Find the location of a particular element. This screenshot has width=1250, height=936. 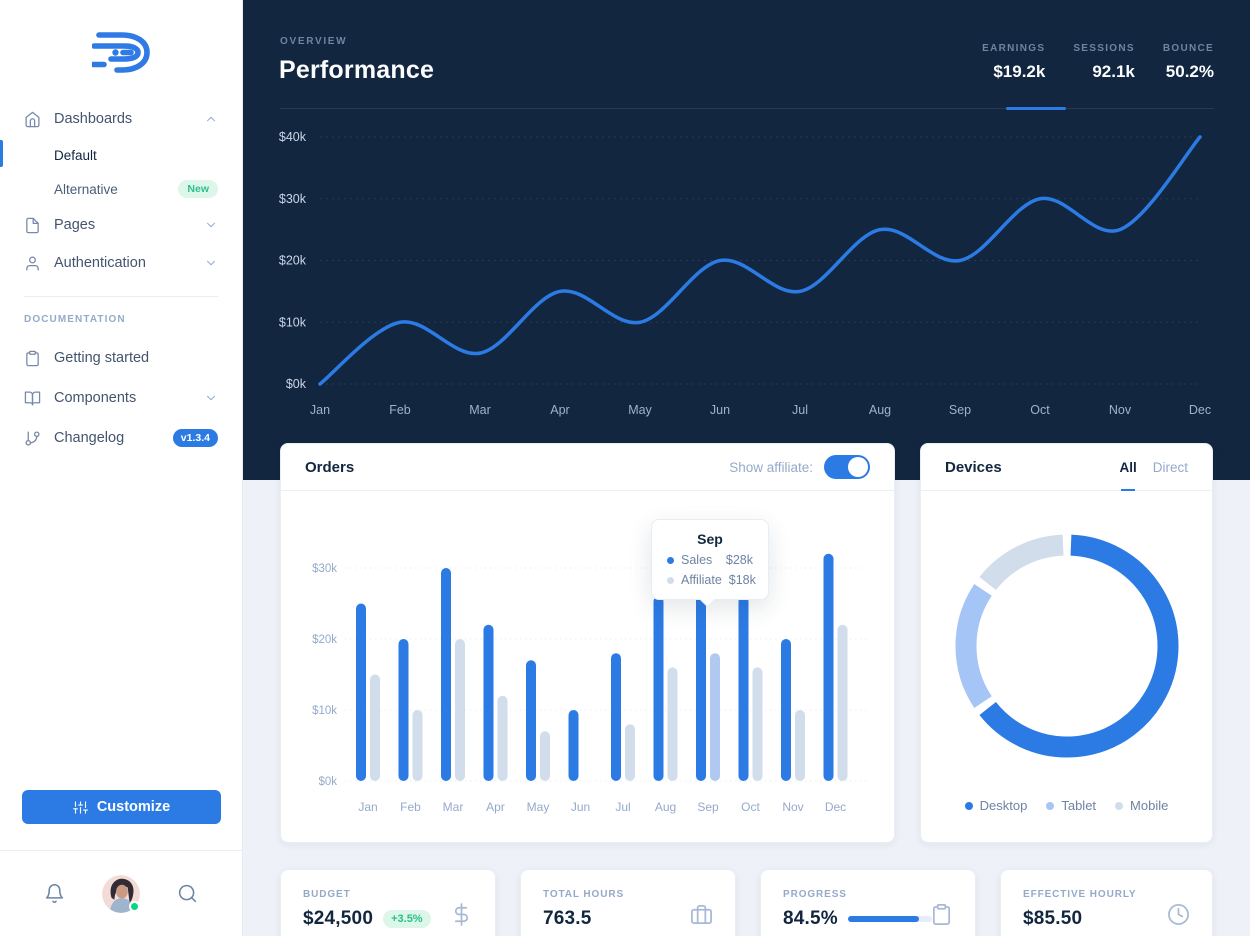

kpi-label: PROGRESS is located at coordinates (815, 894).